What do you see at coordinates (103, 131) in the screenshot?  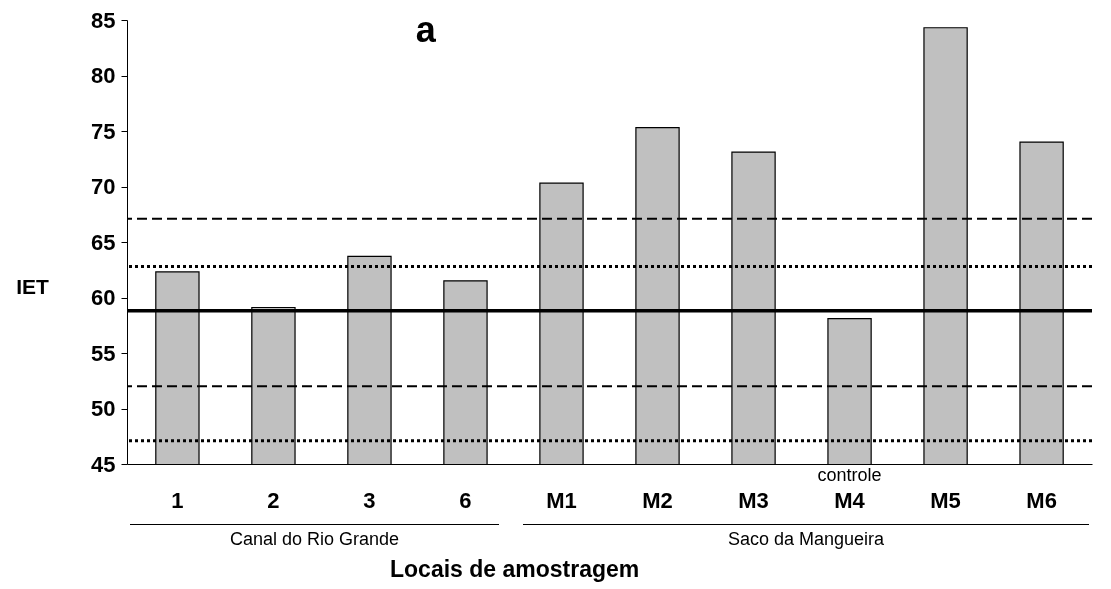 I see `y-tick-label: 75` at bounding box center [103, 131].